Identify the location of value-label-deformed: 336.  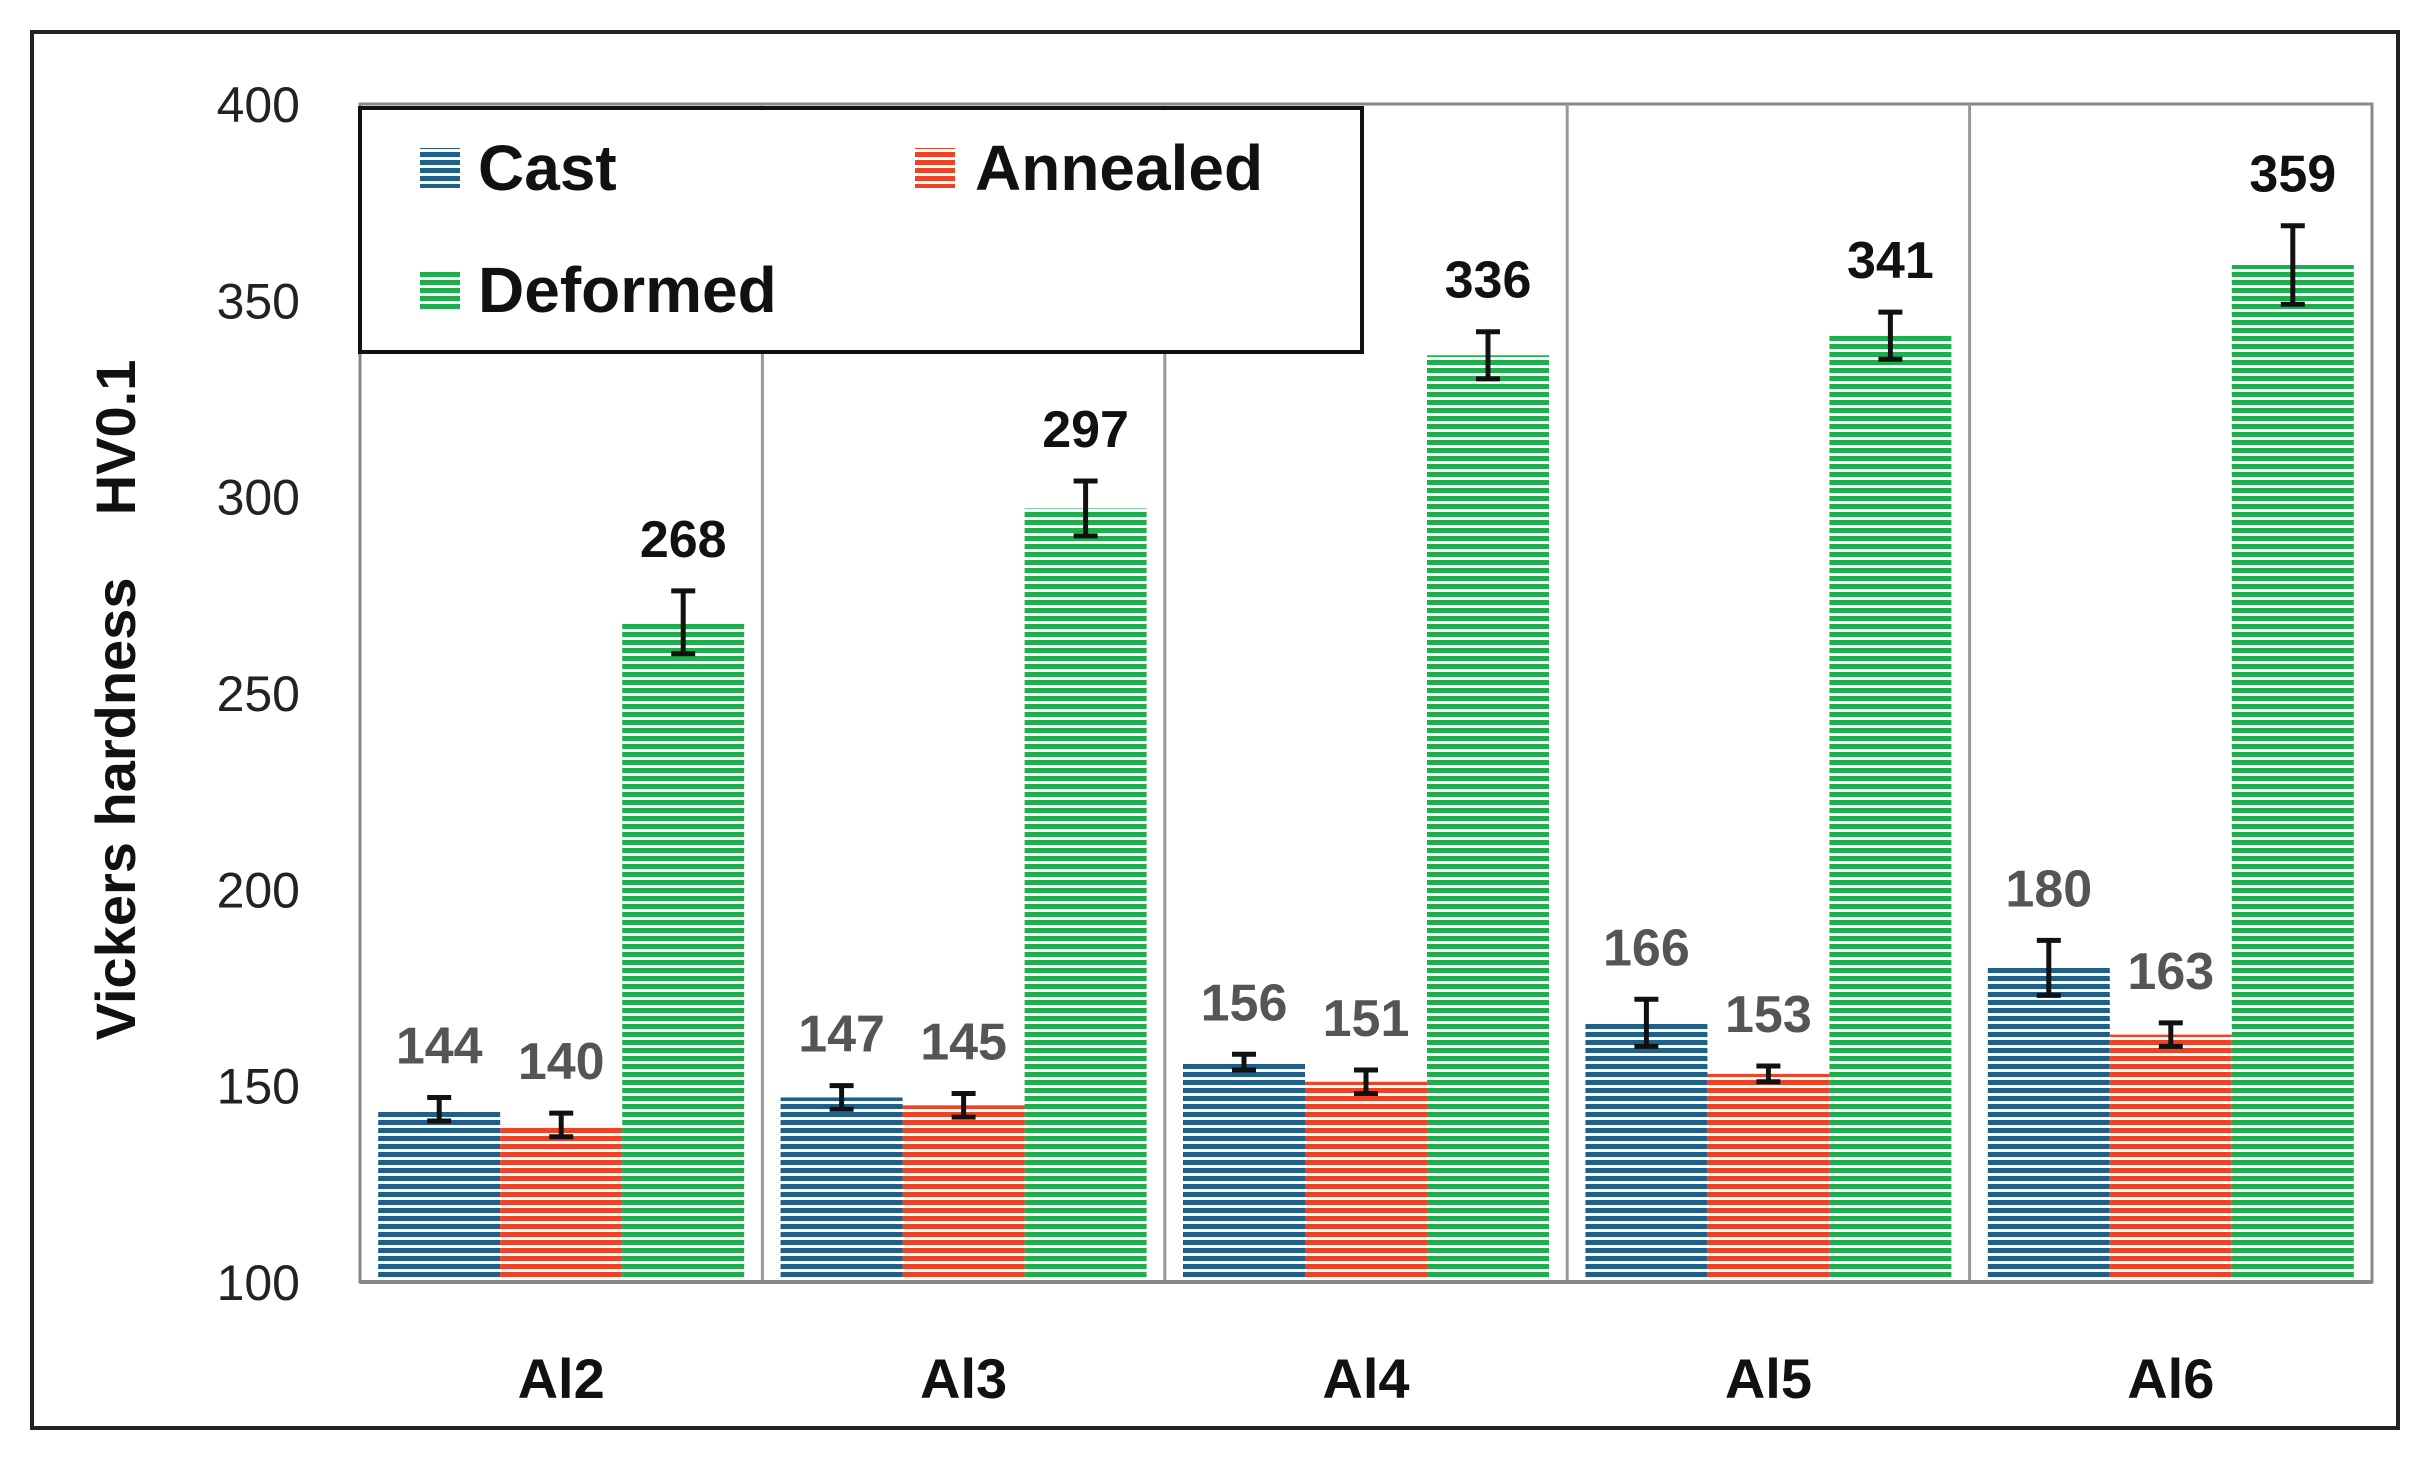
(1488, 281).